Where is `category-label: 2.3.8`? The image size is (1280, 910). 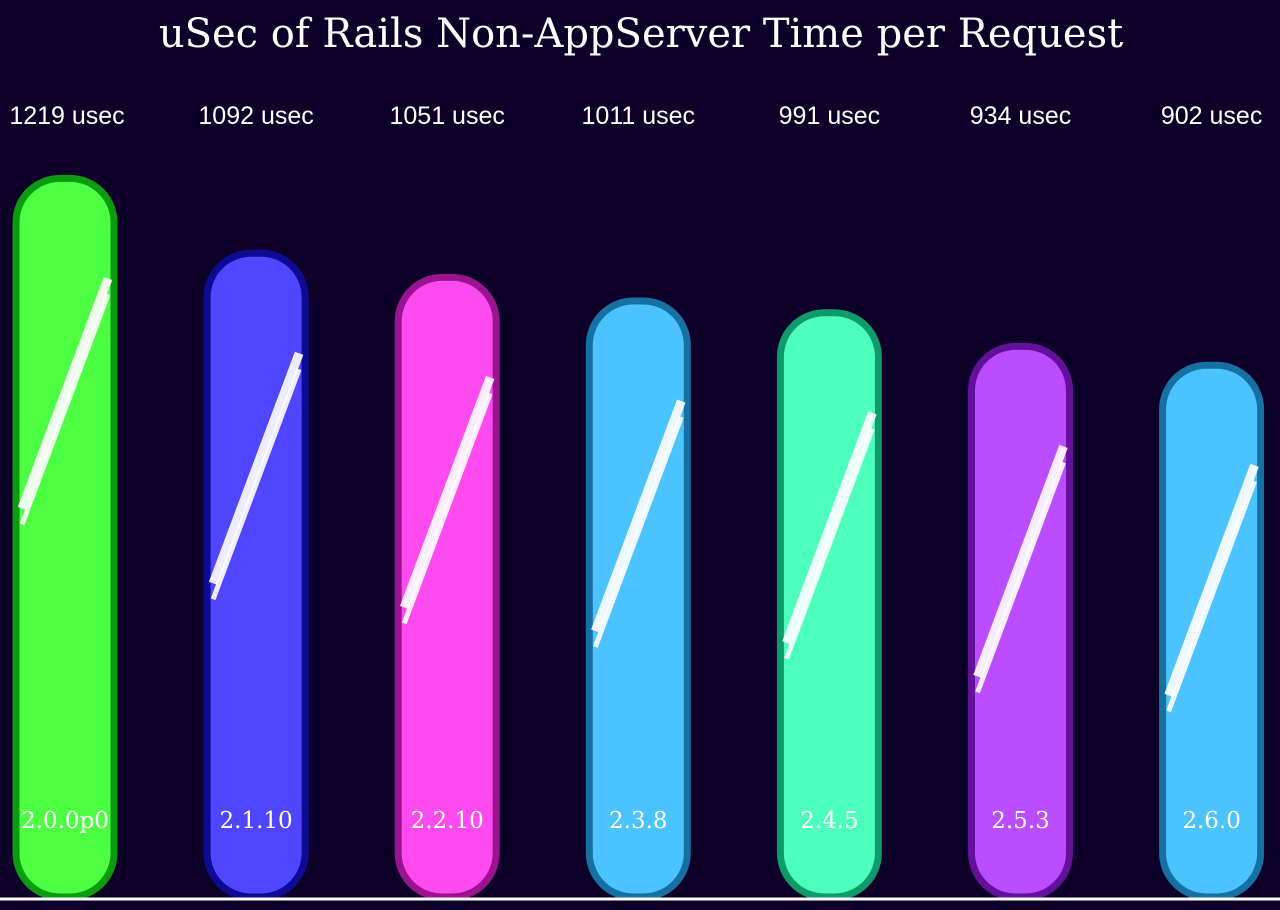
category-label: 2.3.8 is located at coordinates (638, 821).